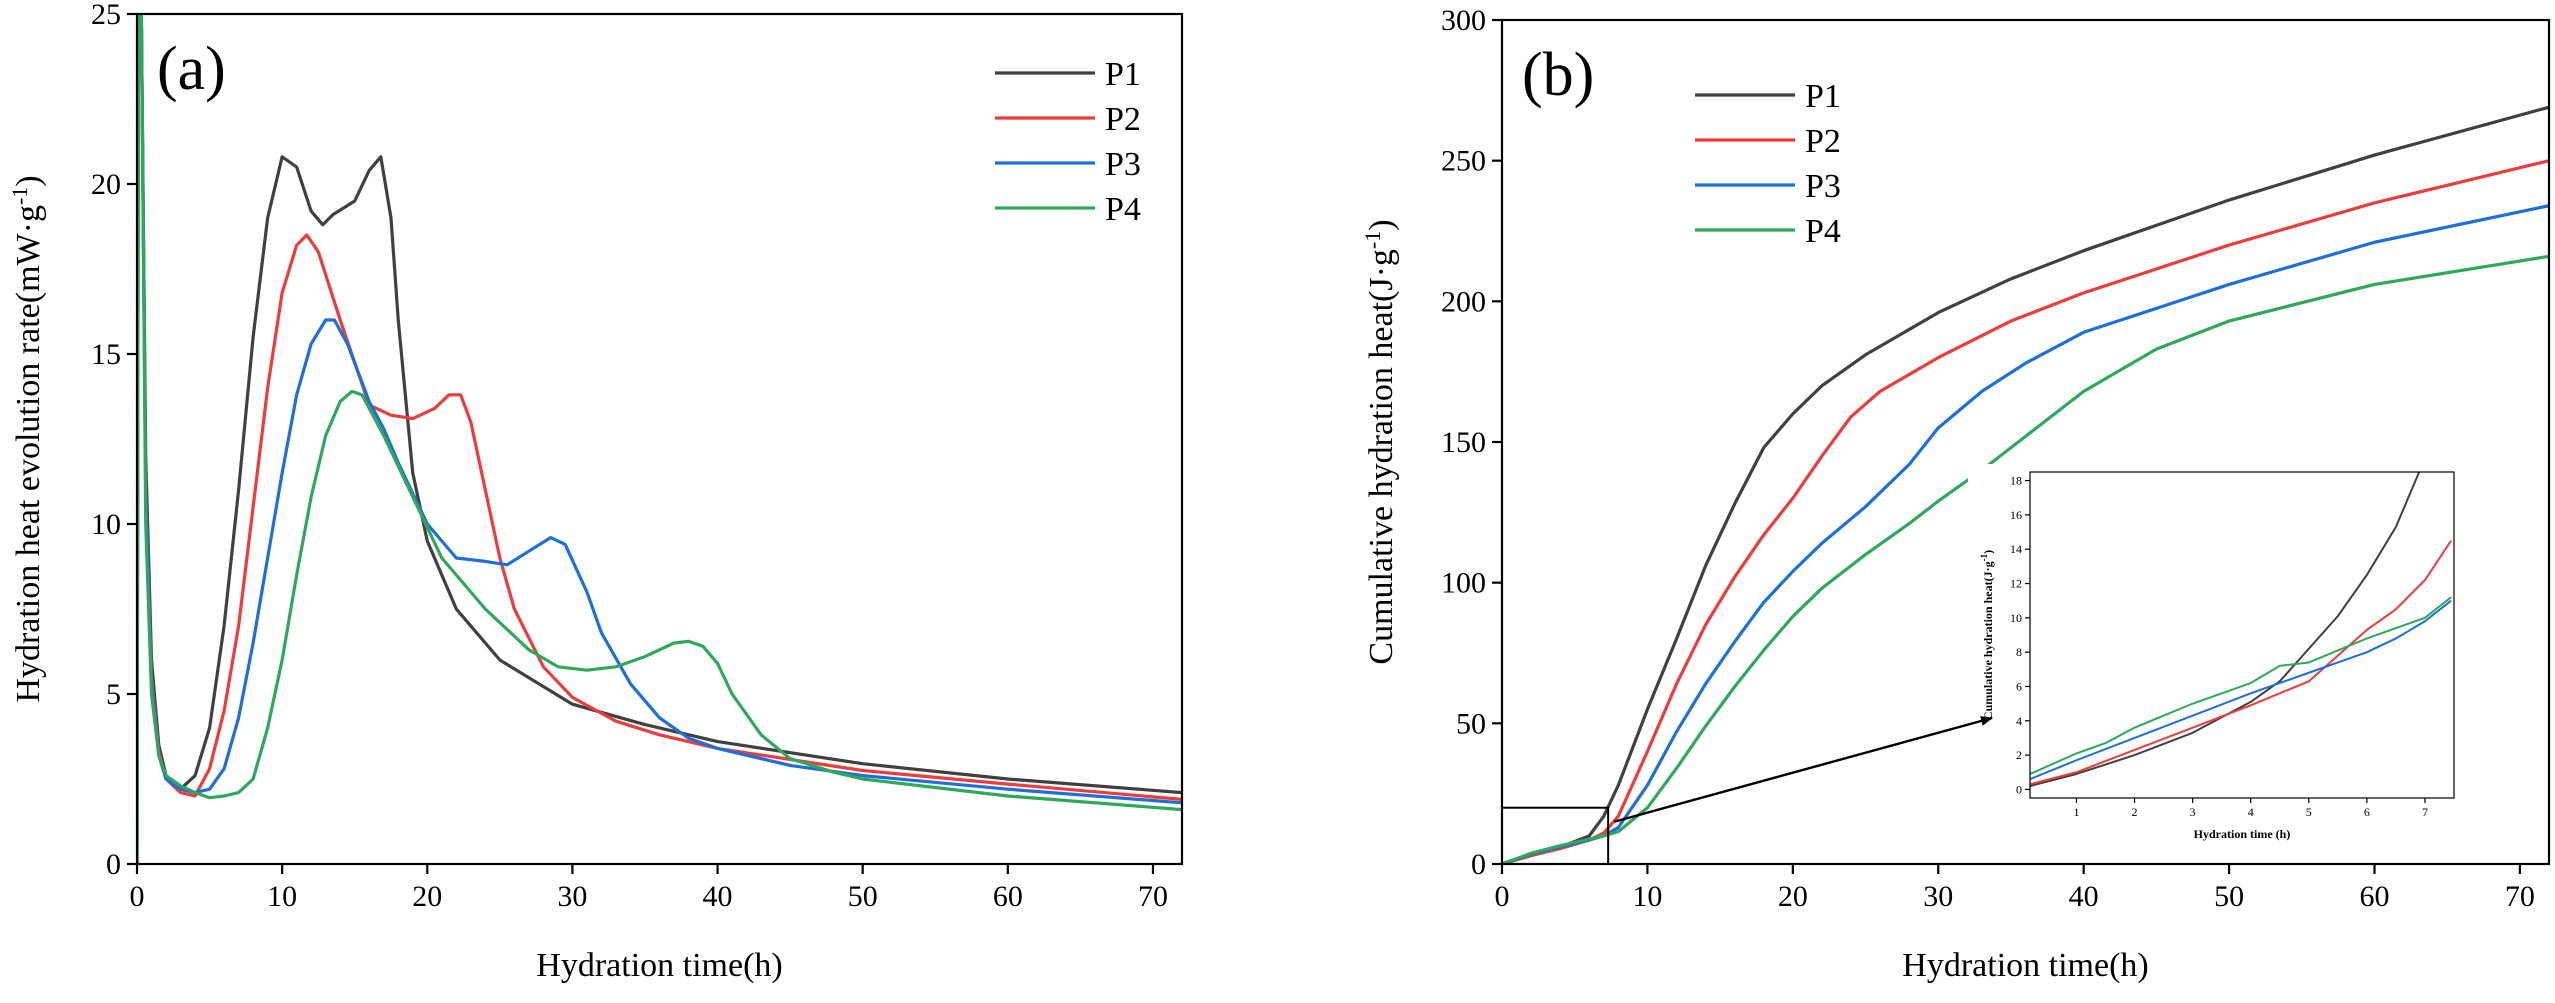 This screenshot has width=2555, height=1003. I want to click on inset-y-tick-label: 18, so click(2016, 481).